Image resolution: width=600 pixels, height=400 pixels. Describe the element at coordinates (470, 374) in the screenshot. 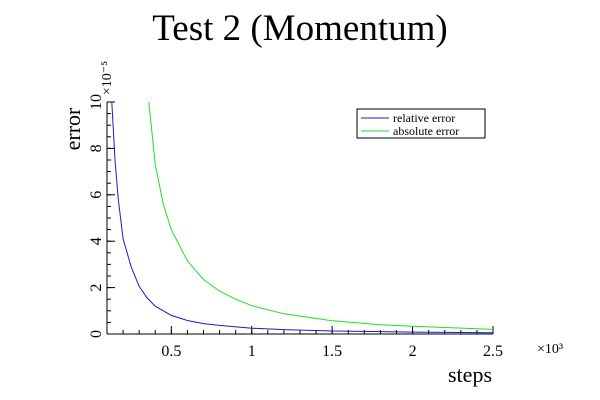

I see `x-axis-label: steps` at that location.